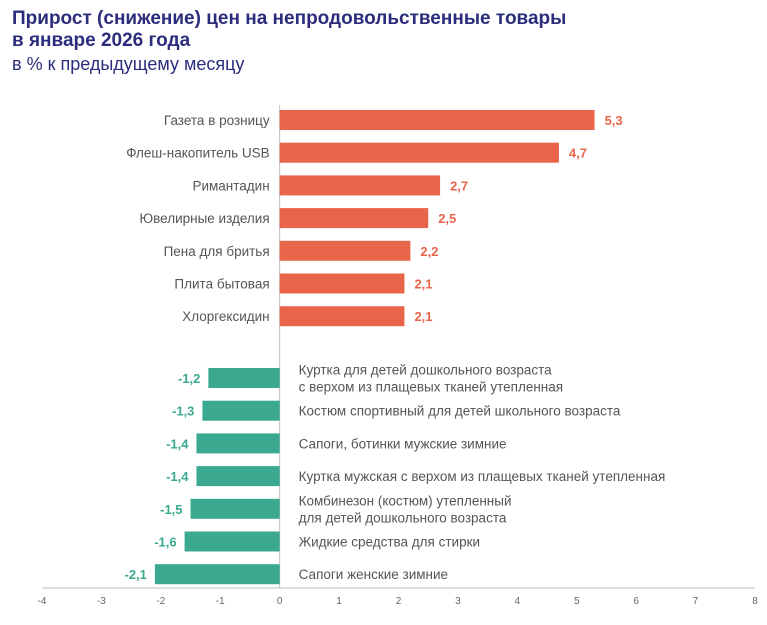 The height and width of the screenshot is (625, 767). Describe the element at coordinates (755, 601) in the screenshot. I see `x-tick-label: 8` at that location.